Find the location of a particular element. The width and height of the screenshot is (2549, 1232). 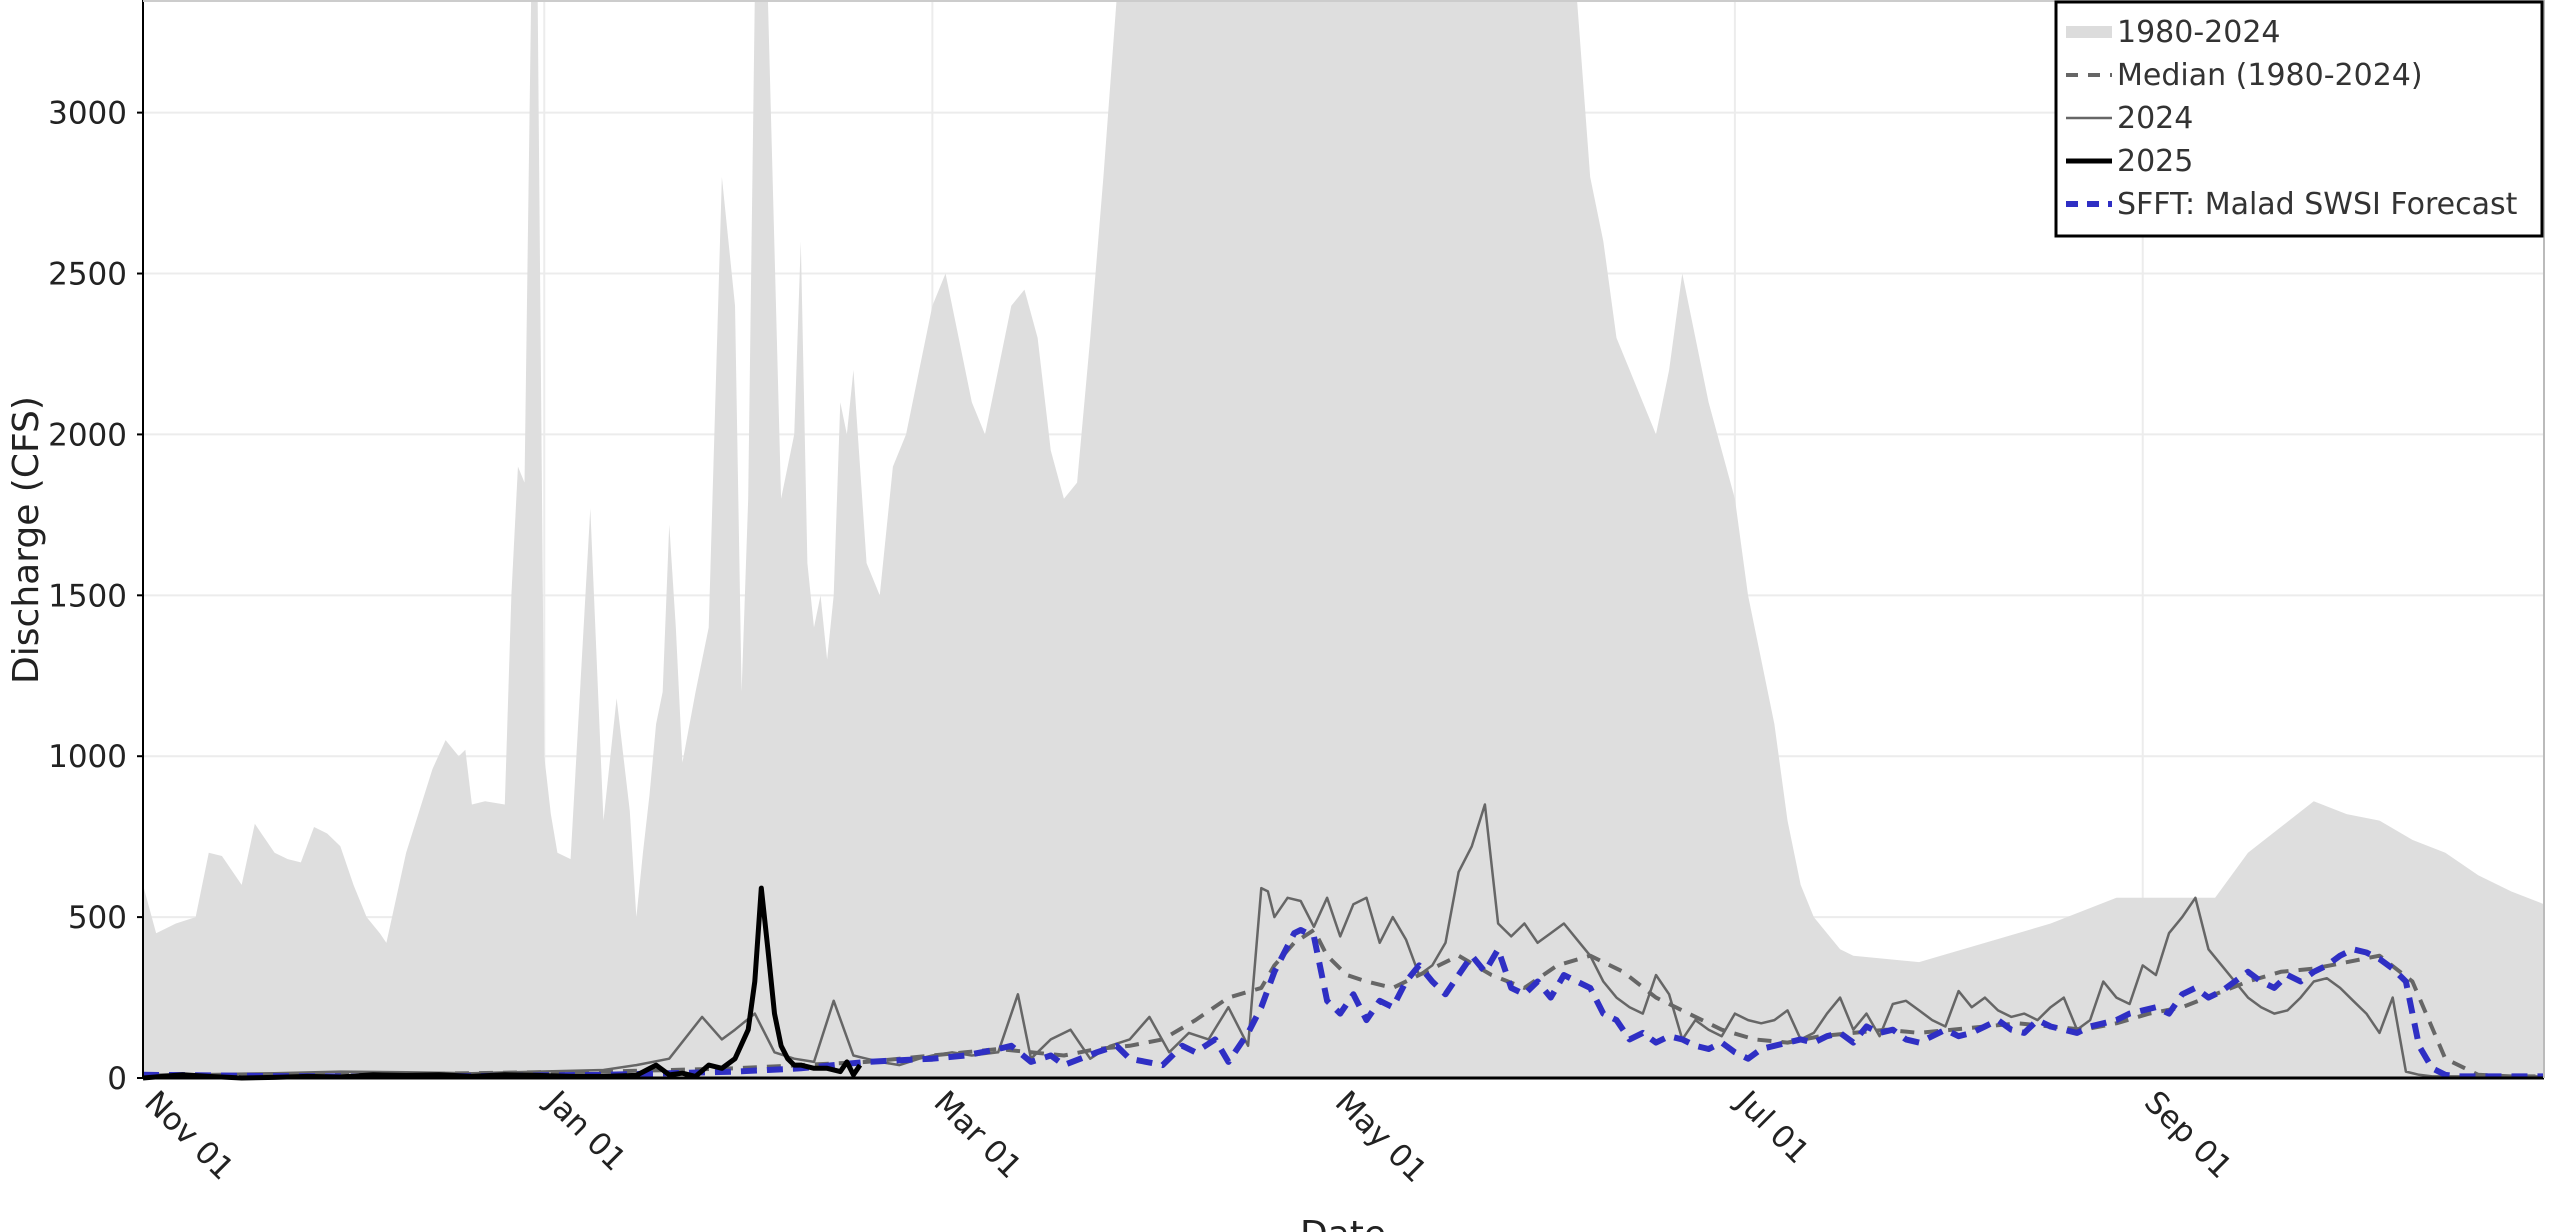

legend-item: 2024 is located at coordinates (2129, 118).